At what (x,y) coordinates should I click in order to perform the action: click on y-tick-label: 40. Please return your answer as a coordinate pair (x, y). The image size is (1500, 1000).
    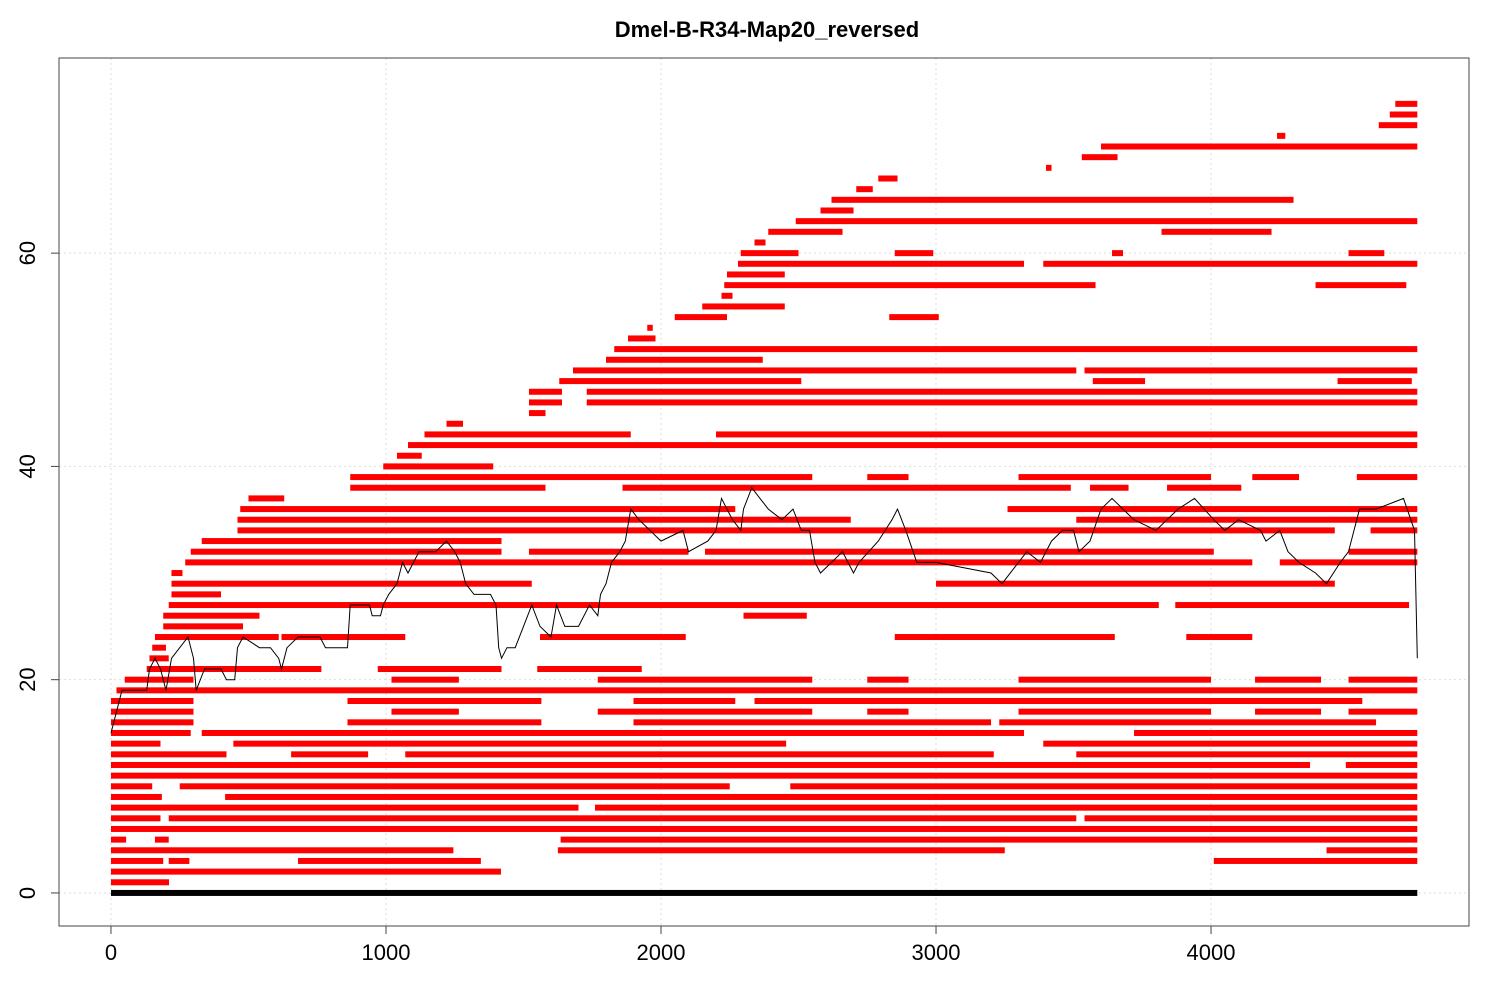
    Looking at the image, I should click on (27, 466).